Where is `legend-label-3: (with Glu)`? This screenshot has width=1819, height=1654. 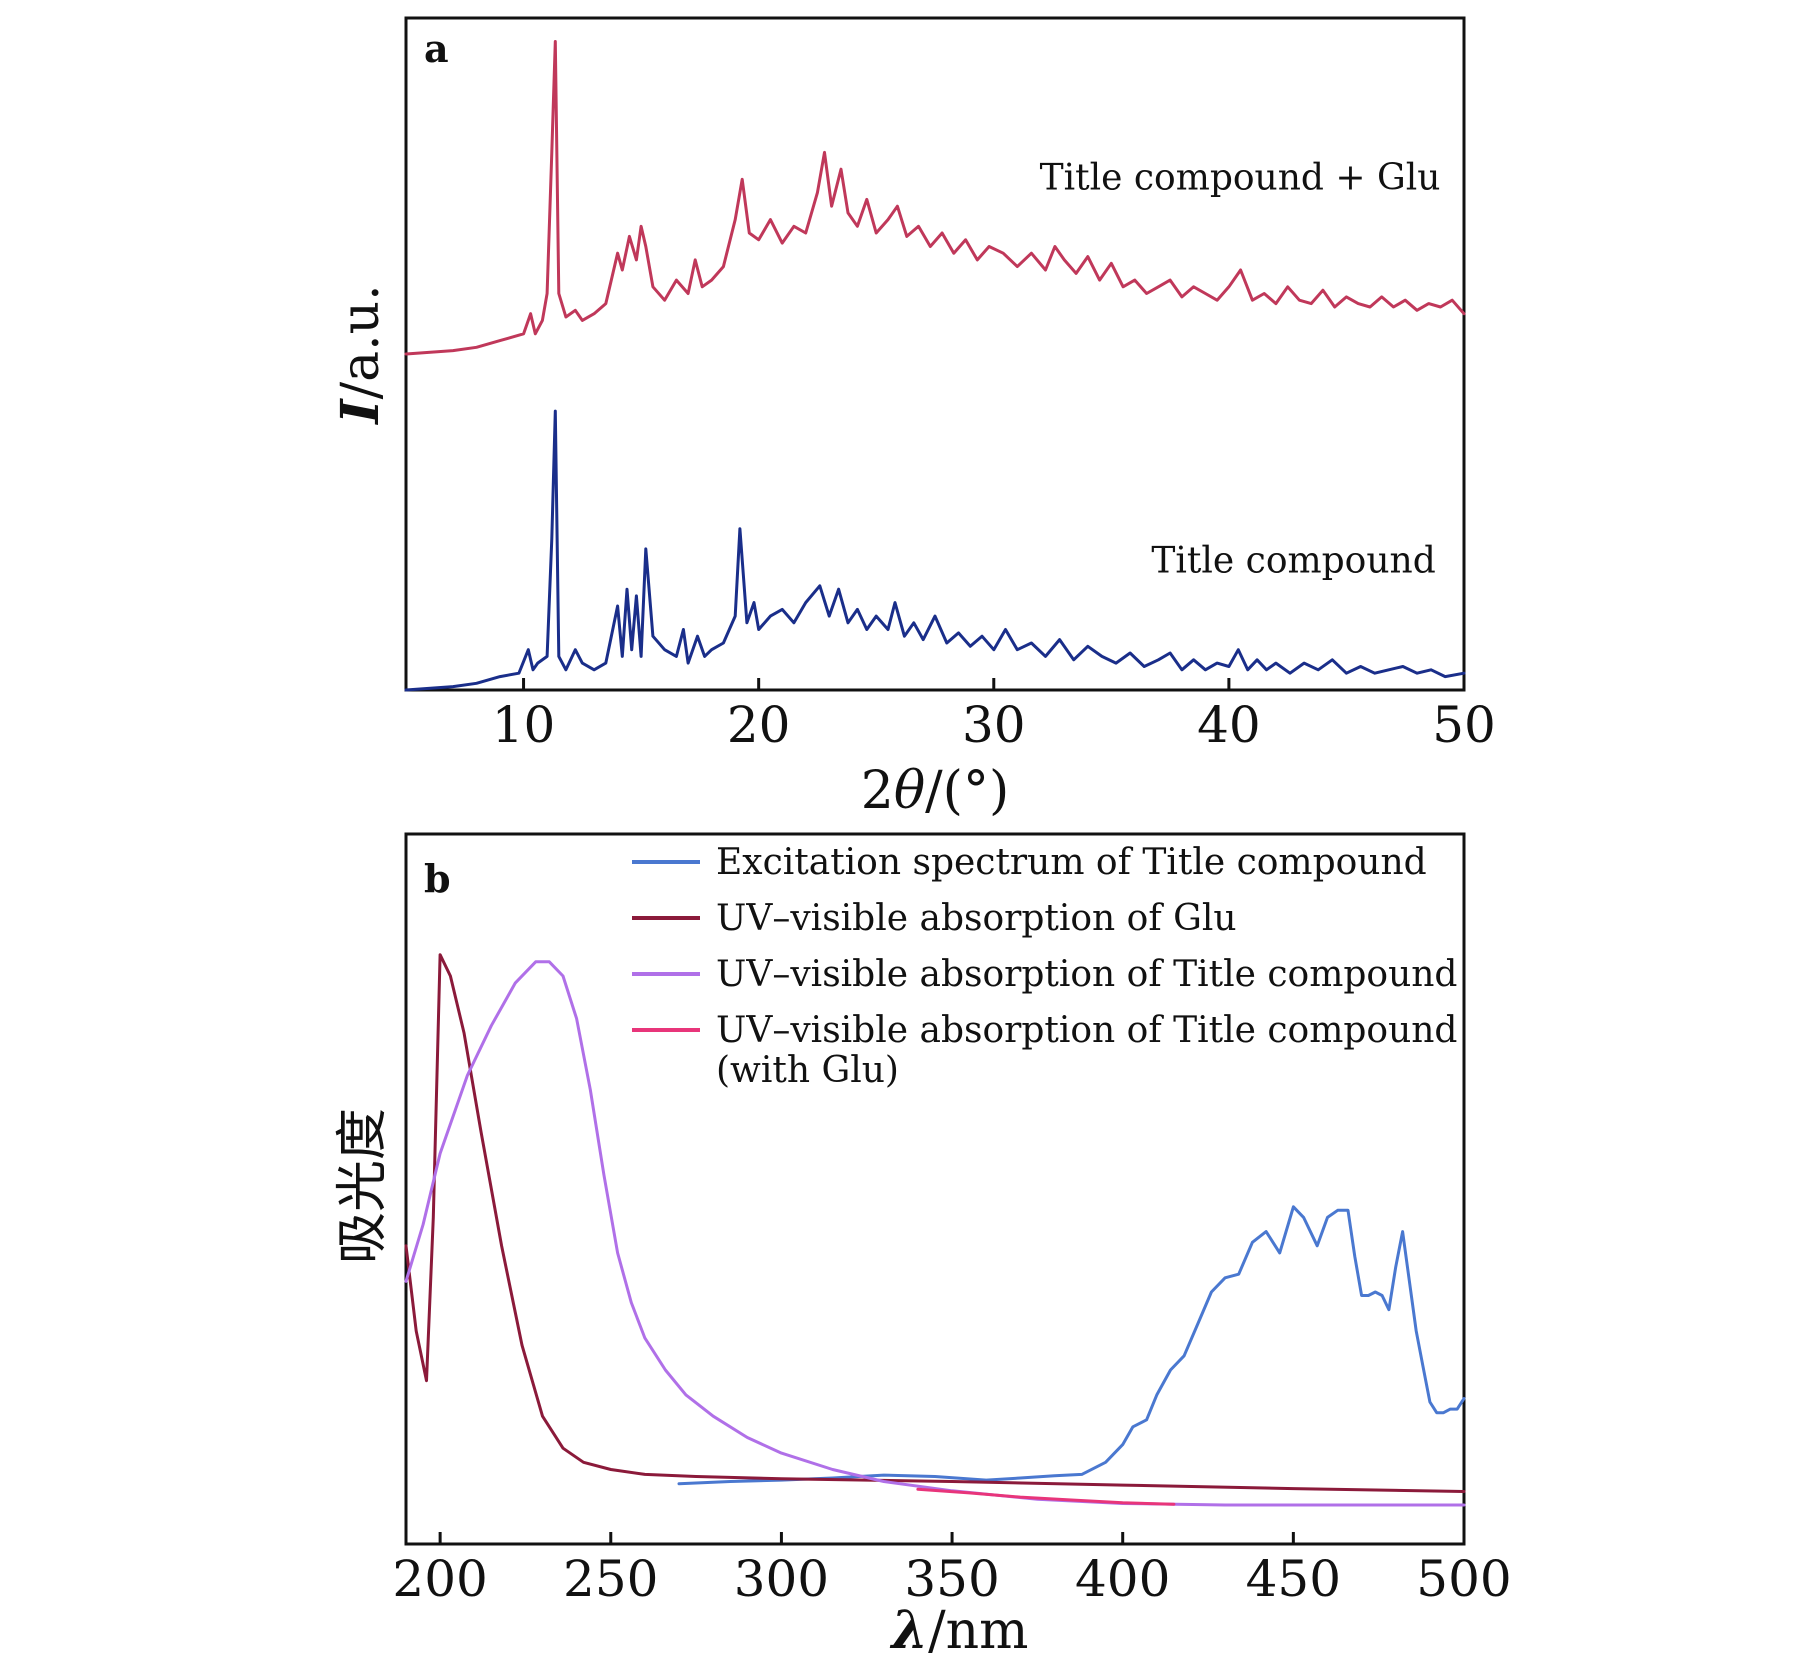 legend-label-3: (with Glu) is located at coordinates (807, 1070).